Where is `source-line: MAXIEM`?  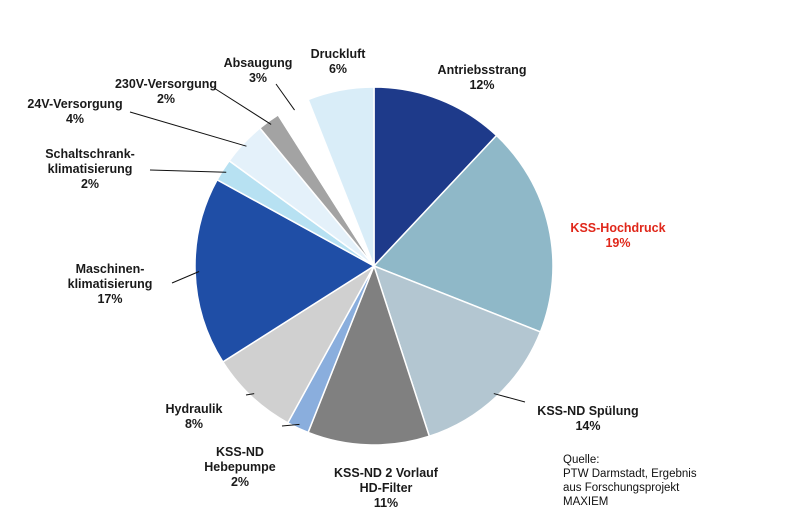
source-line: MAXIEM is located at coordinates (586, 502).